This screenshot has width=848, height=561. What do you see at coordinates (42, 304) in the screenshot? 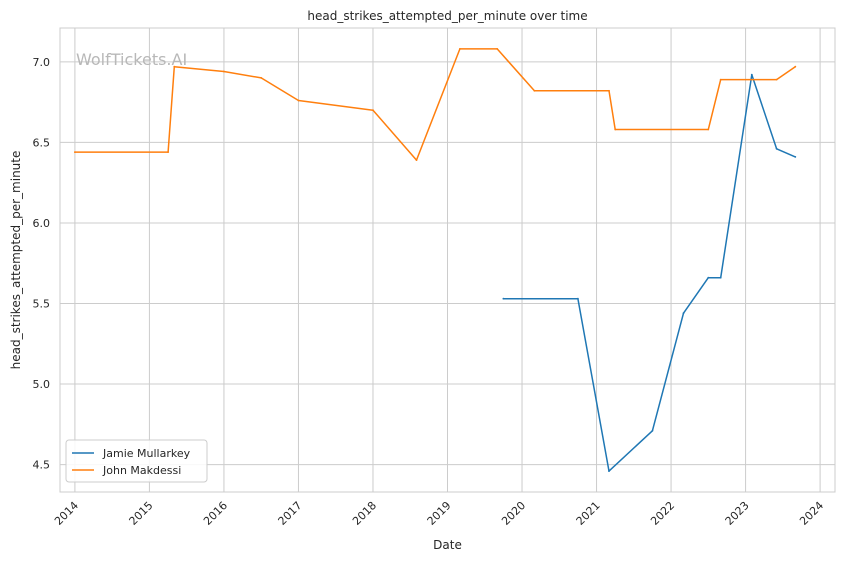
I see `y-tick-label: 5.5` at bounding box center [42, 304].